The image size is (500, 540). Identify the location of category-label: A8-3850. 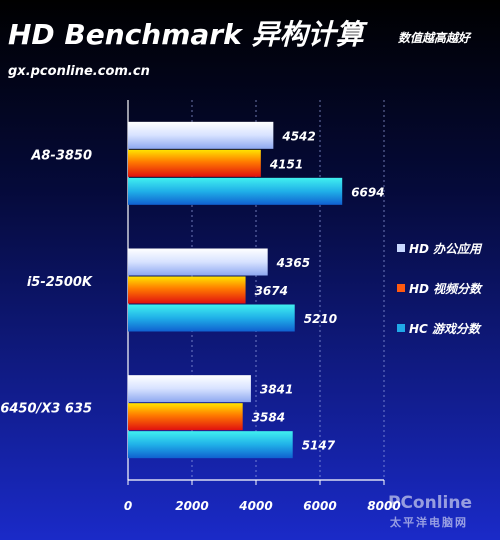
(61, 155).